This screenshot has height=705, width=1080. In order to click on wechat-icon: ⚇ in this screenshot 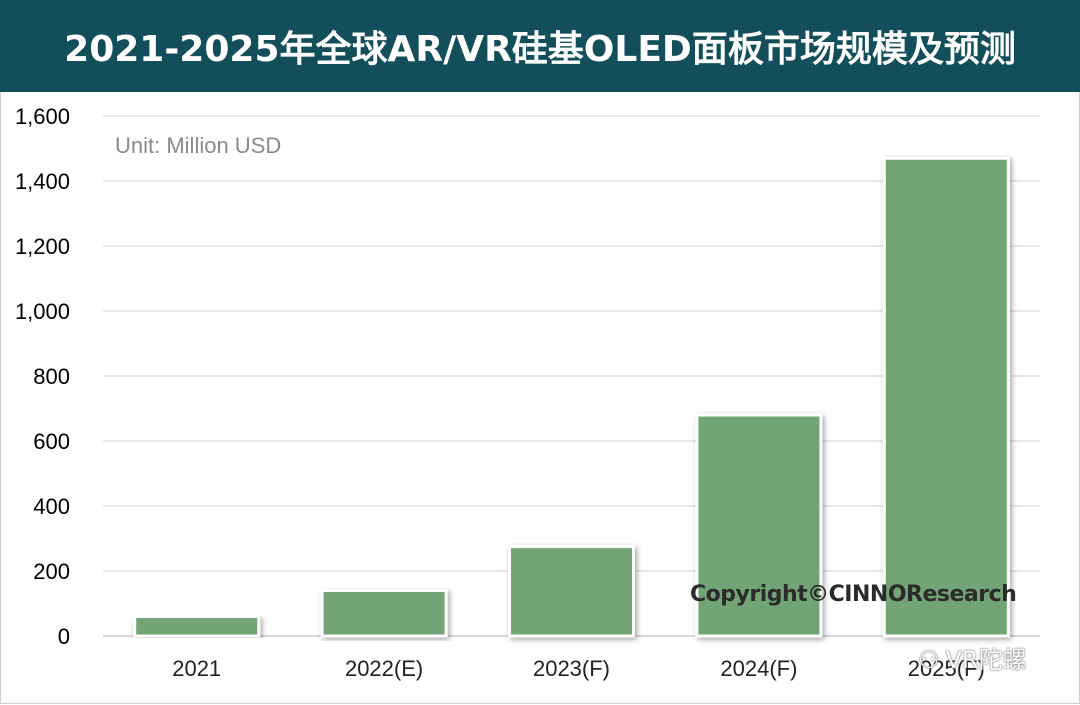, I will do `click(929, 660)`.